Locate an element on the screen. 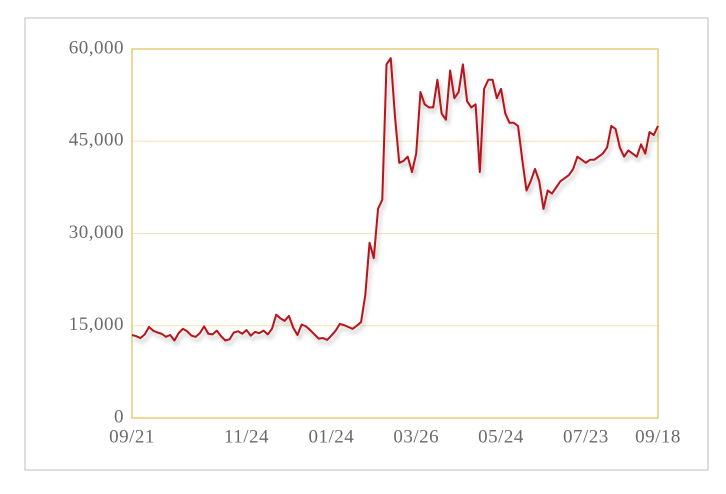 Image resolution: width=726 pixels, height=494 pixels. x-tick-label: 05/24 is located at coordinates (501, 436).